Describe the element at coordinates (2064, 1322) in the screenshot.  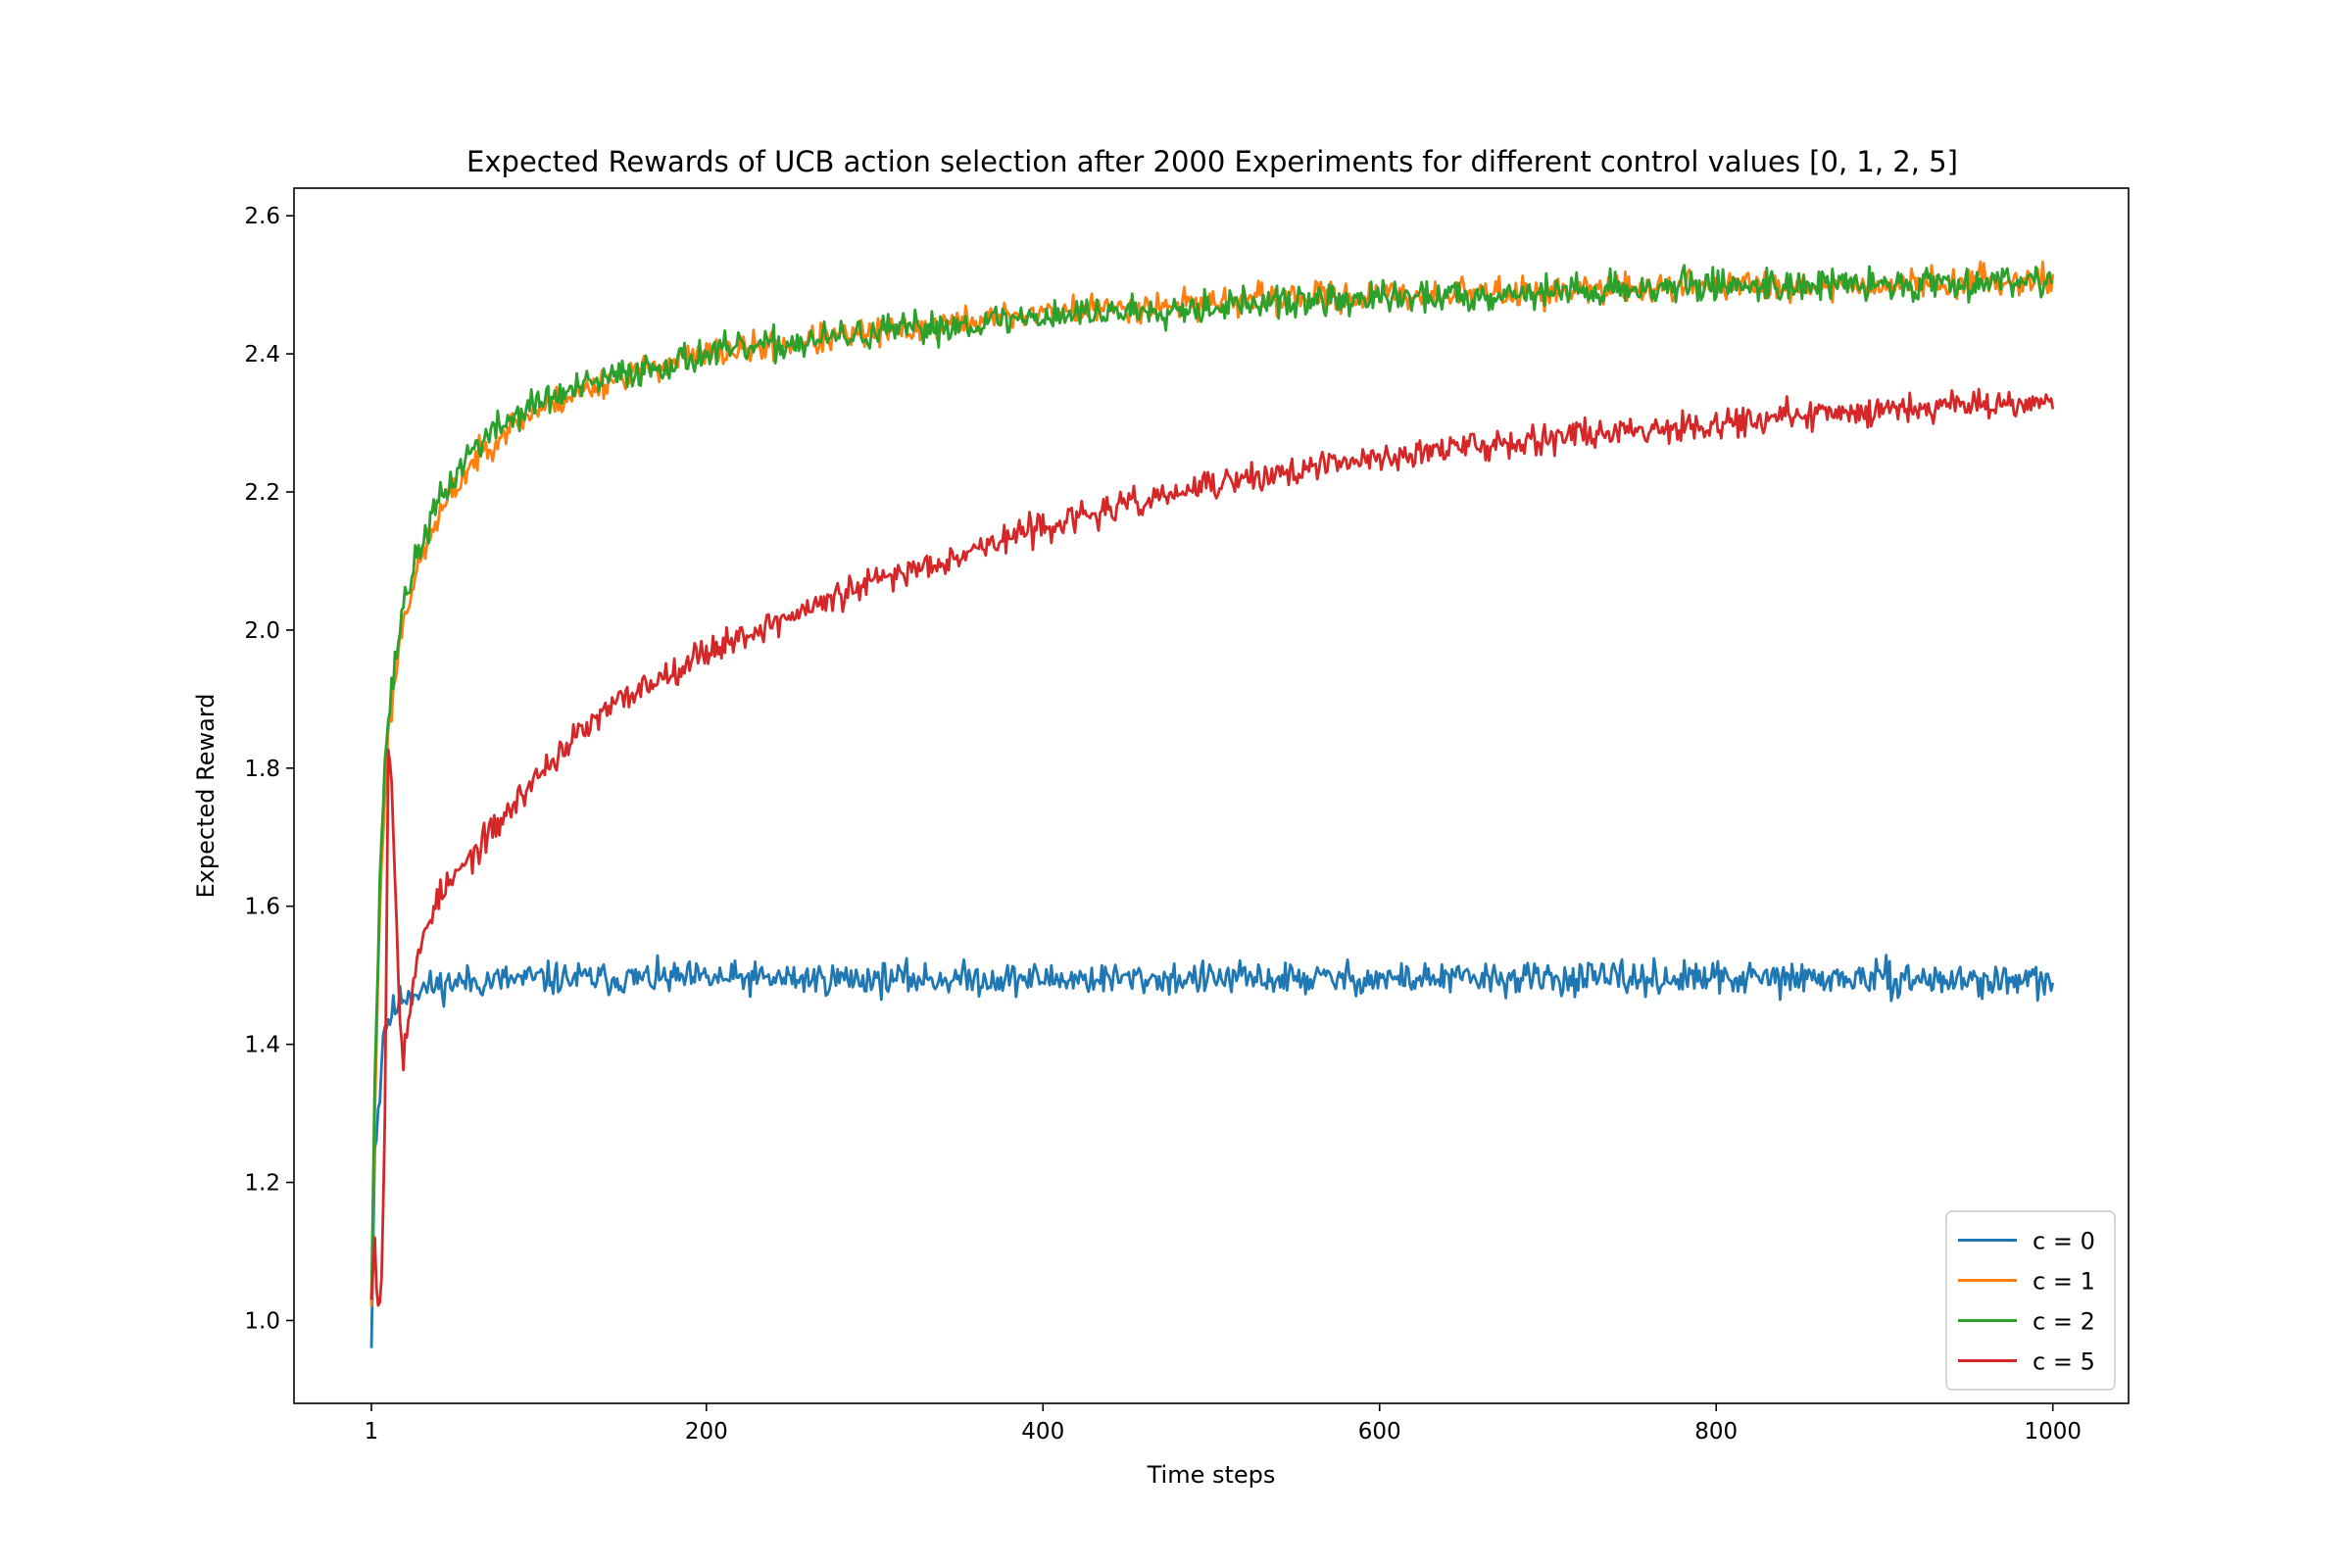
I see `legend-label-2: c = 2` at that location.